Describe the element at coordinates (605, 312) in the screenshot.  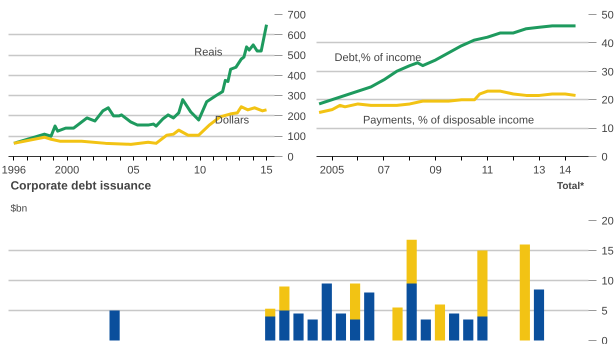
I see `y-tick-label: 5` at that location.